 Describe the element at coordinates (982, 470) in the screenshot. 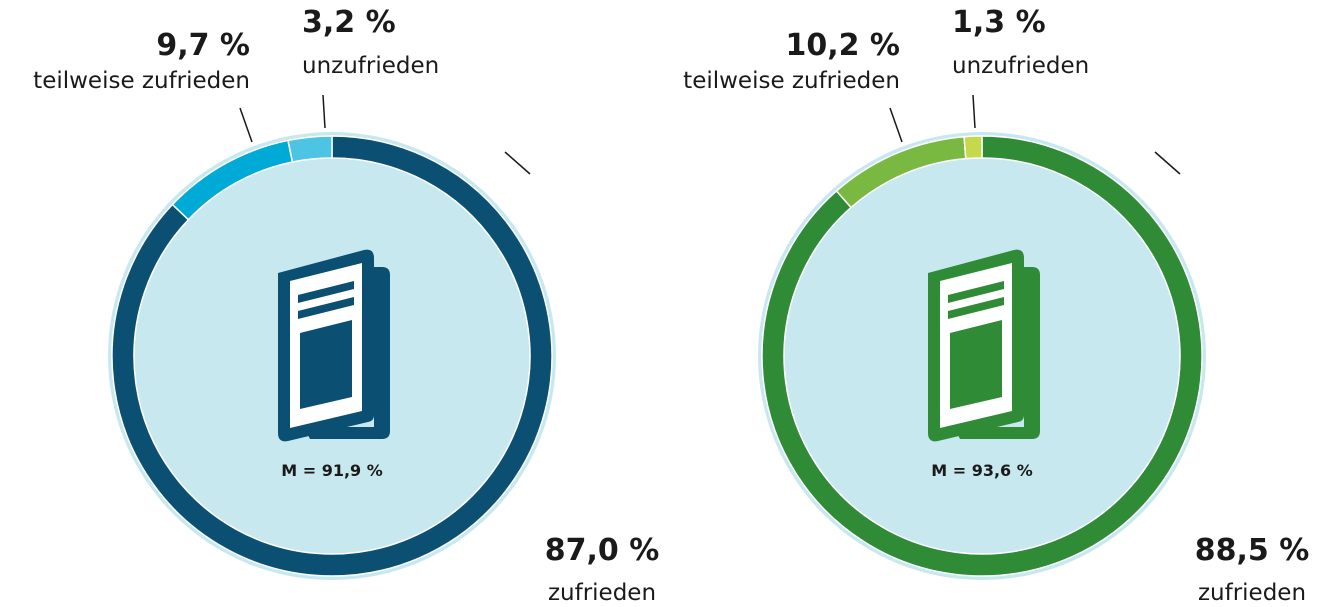

I see `mean-annotation: M = 93,6 %` at that location.